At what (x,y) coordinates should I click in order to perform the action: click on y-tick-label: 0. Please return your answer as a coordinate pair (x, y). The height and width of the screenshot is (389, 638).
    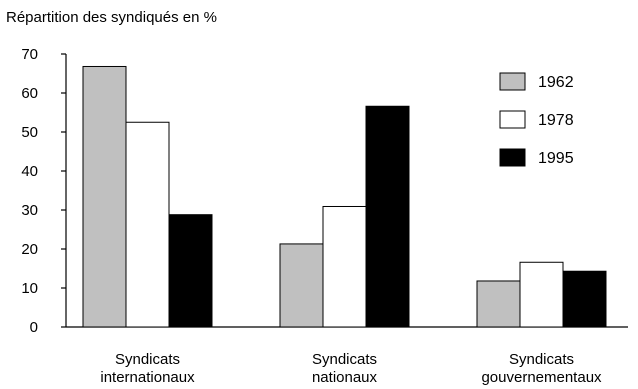
    Looking at the image, I should click on (34, 327).